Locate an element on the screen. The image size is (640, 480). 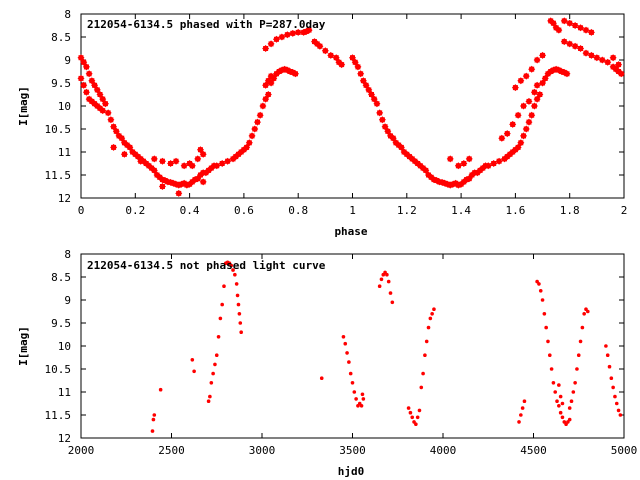
x-tick-label: 1 is located at coordinates (352, 210).